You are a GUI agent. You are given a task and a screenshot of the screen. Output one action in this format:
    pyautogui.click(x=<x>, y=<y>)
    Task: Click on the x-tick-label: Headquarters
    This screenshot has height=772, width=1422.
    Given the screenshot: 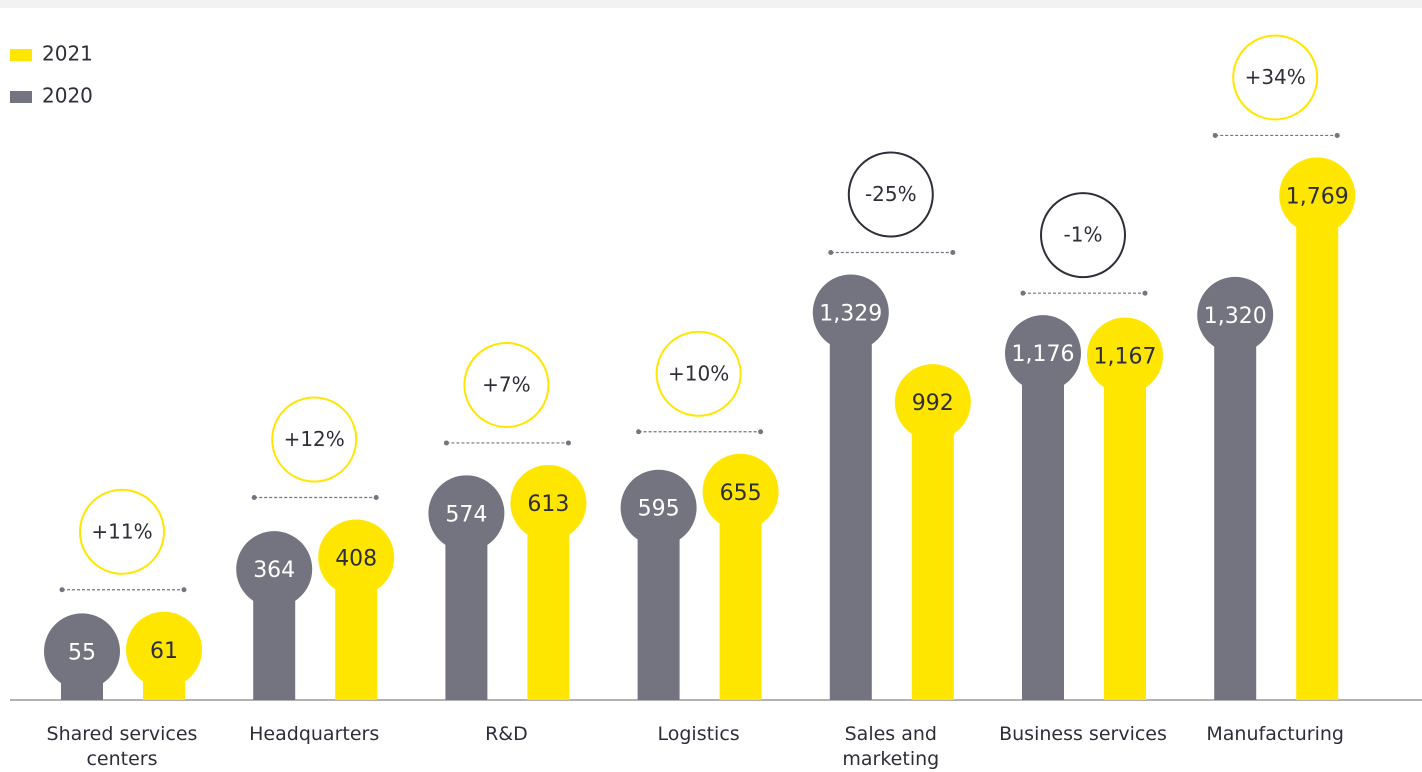 What is the action you would take?
    pyautogui.click(x=314, y=734)
    